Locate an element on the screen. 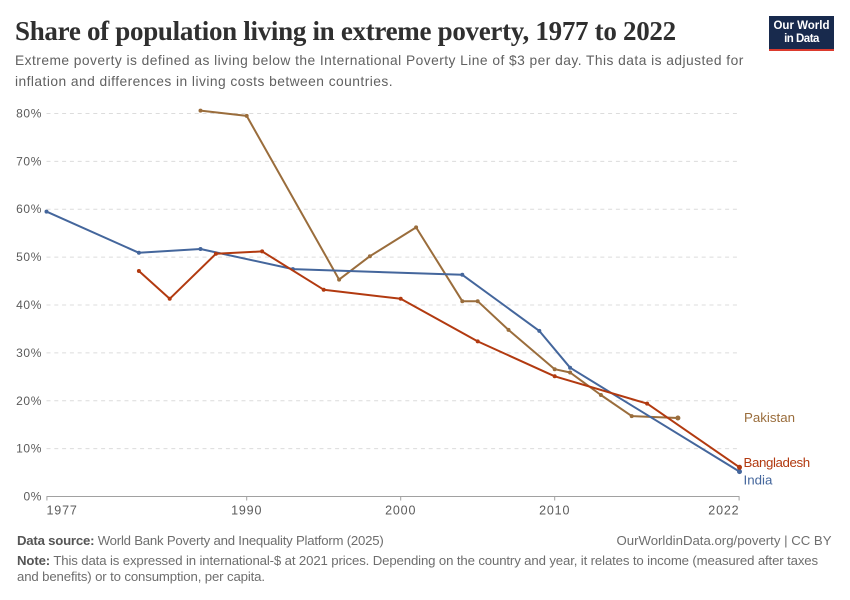 This screenshot has height=600, width=850. svg-text: 0% is located at coordinates (32, 497).